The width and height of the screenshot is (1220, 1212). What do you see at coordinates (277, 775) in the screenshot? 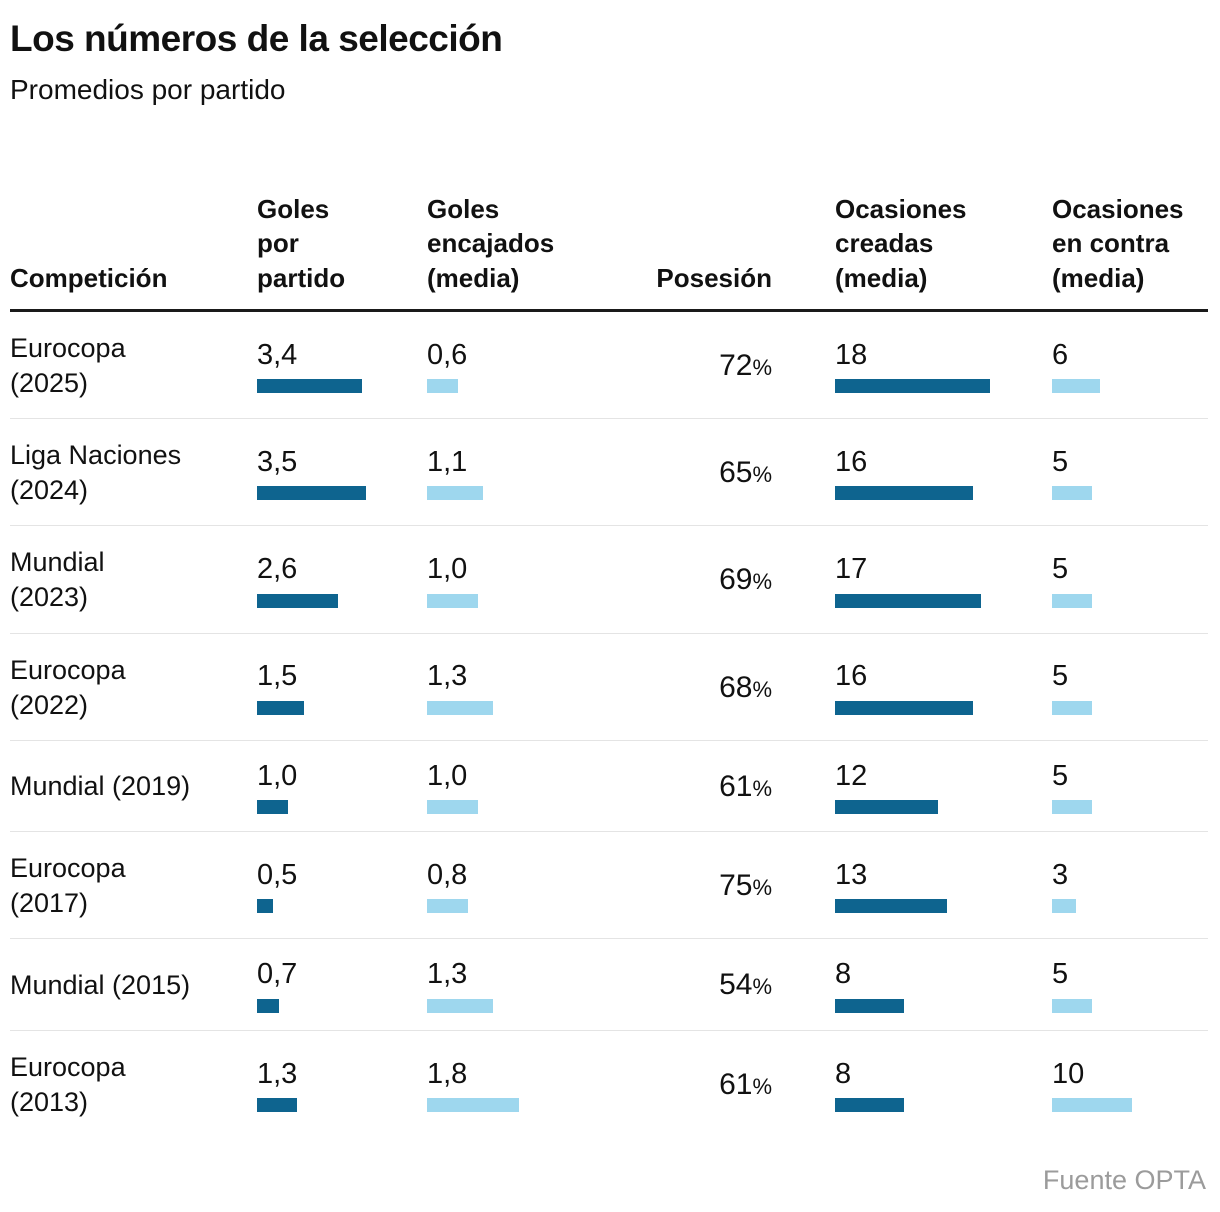
I see `goals-for-value: 1,0` at bounding box center [277, 775].